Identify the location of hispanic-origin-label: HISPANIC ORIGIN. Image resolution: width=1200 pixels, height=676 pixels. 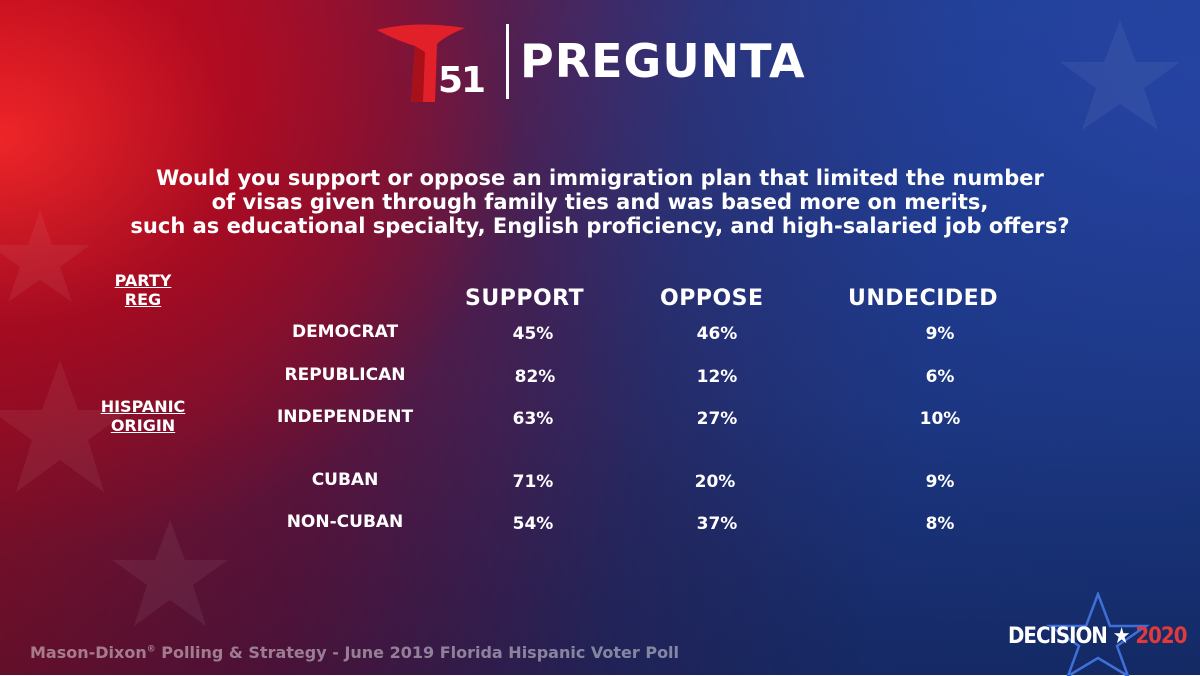
(143, 416).